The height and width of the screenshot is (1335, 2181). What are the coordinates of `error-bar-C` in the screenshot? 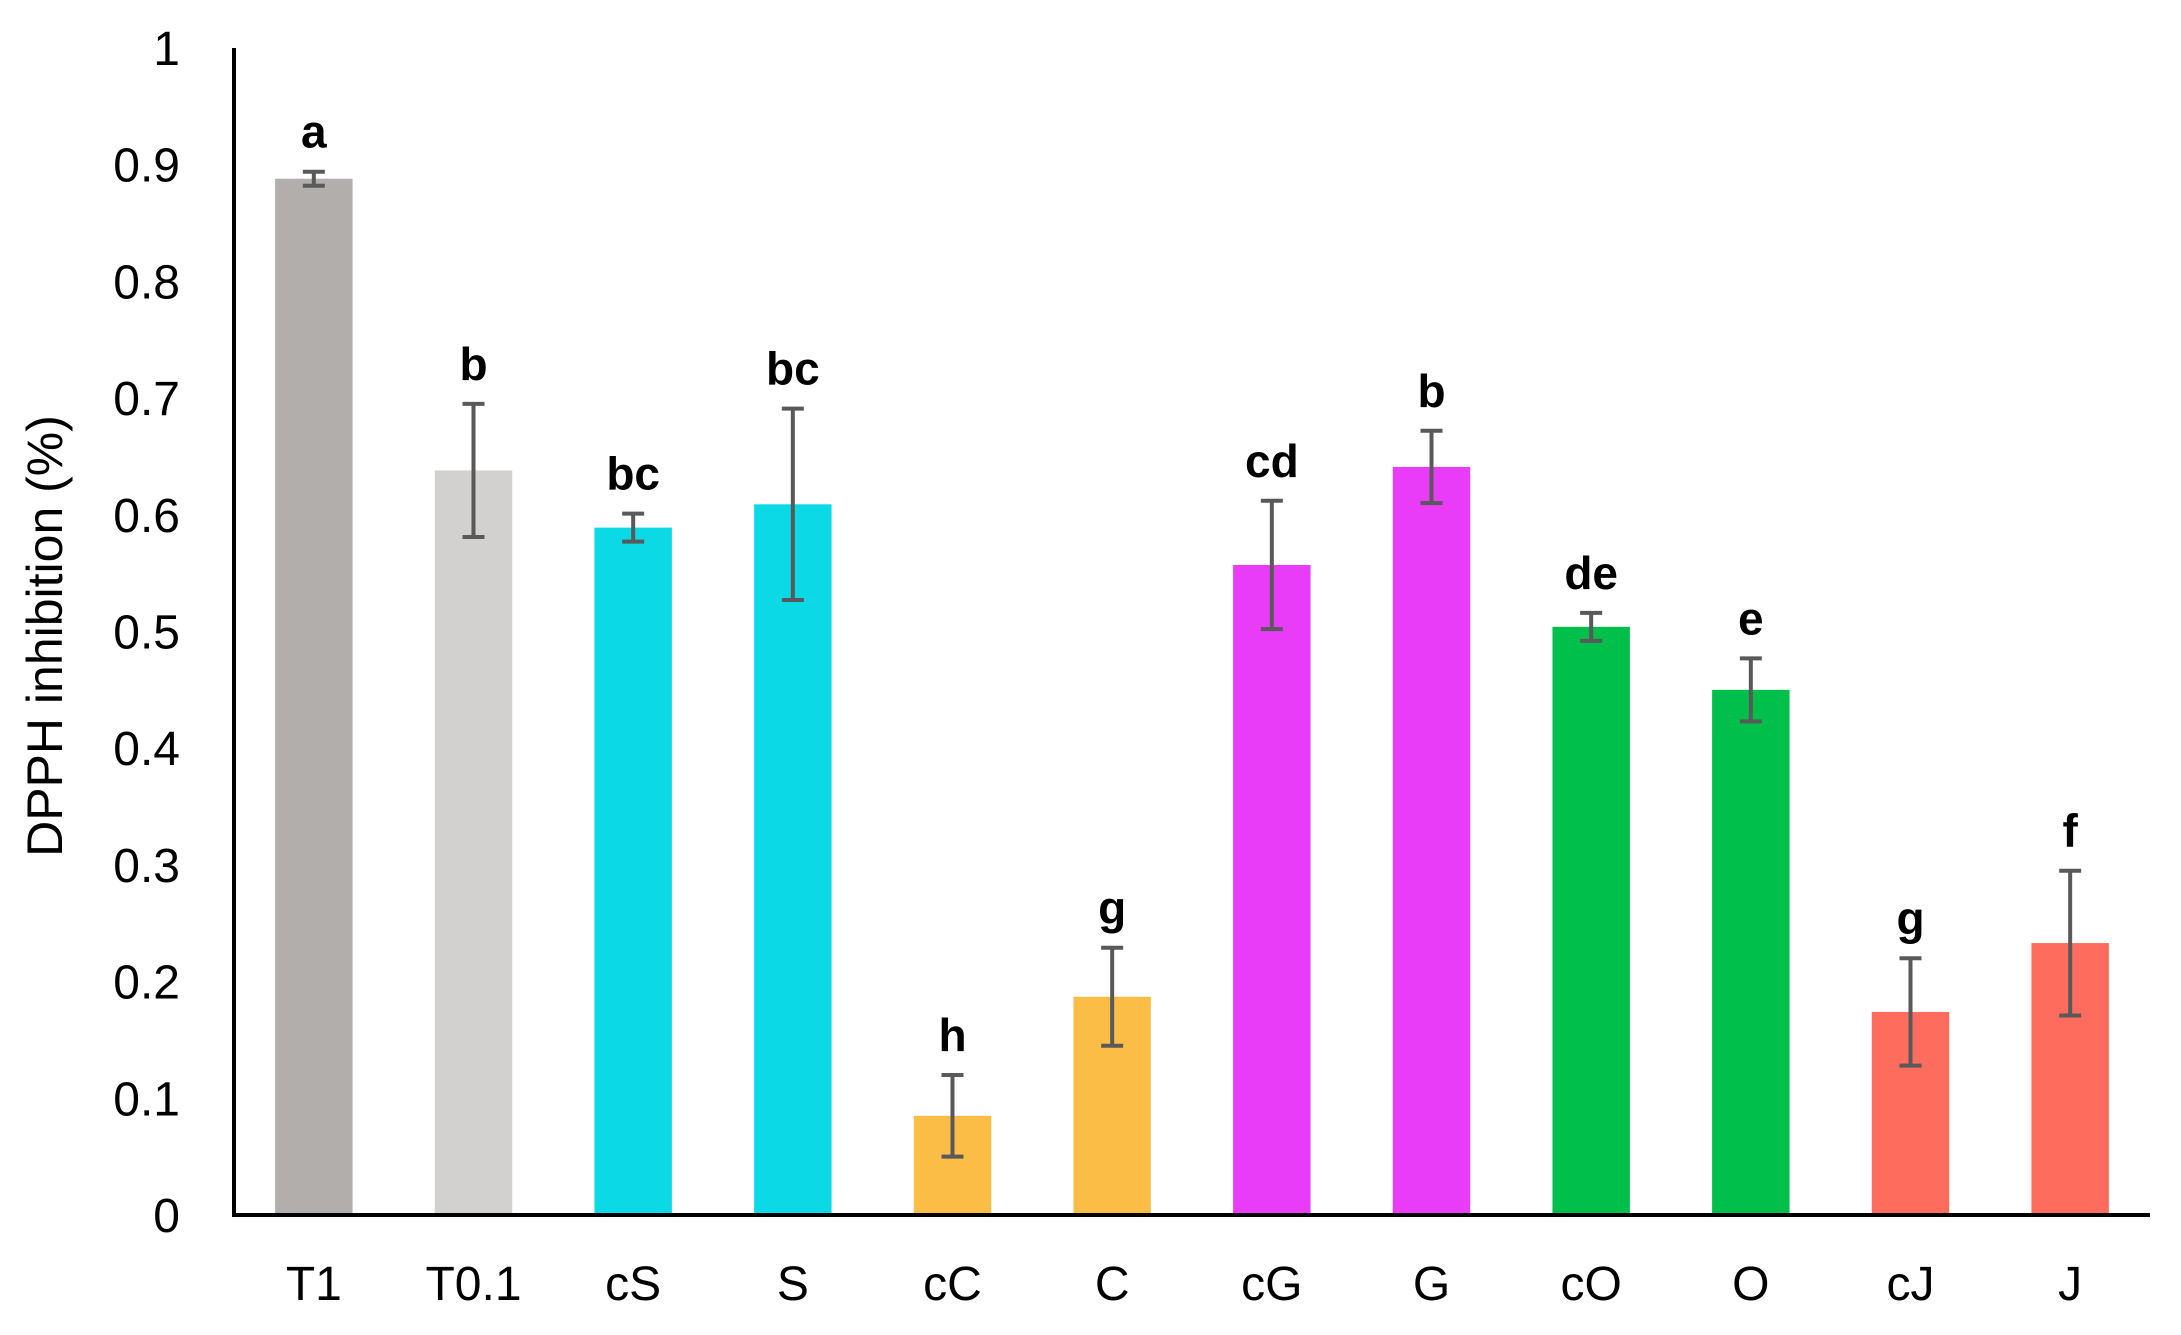 It's located at (1112, 996).